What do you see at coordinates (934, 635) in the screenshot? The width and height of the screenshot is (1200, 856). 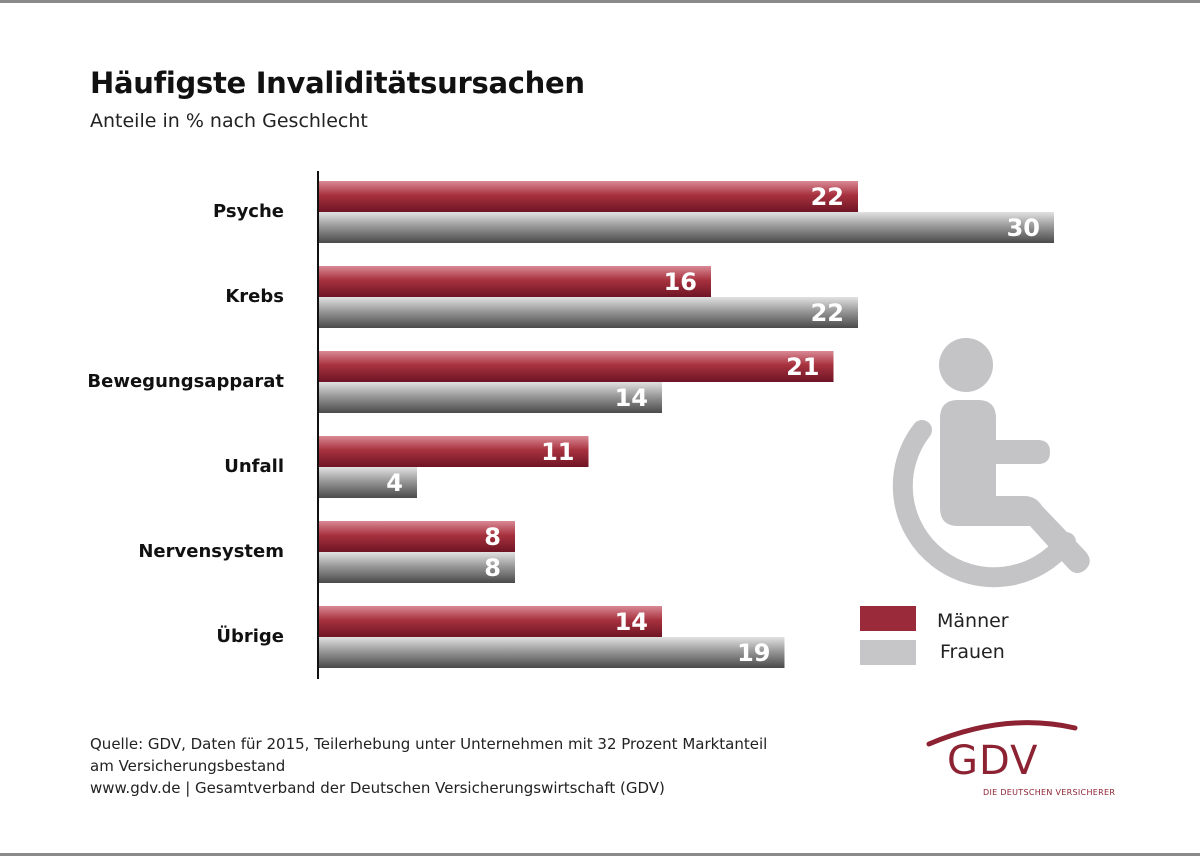 I see `legend: Männer Frauen` at bounding box center [934, 635].